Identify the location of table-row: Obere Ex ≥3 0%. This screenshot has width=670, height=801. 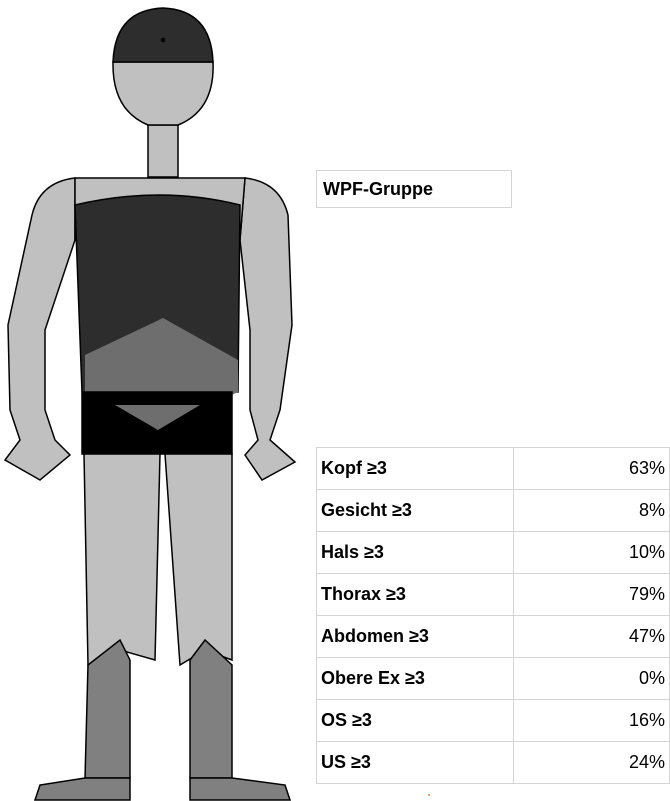
(493, 678).